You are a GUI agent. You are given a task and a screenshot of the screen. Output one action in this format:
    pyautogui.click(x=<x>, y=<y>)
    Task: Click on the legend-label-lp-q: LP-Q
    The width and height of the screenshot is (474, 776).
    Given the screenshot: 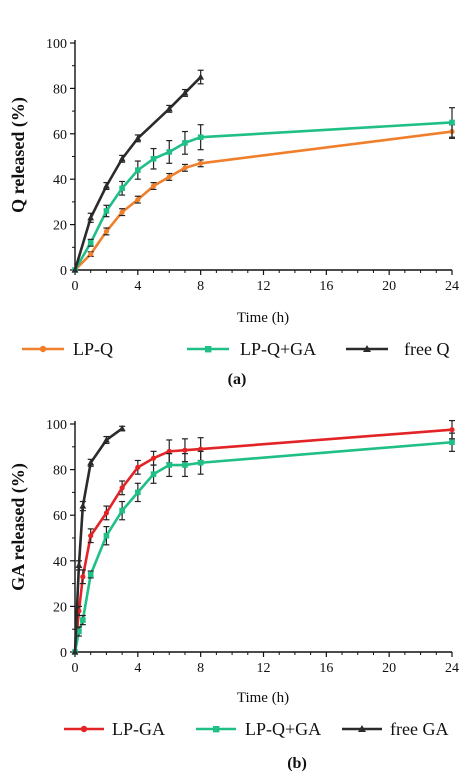 What is the action you would take?
    pyautogui.click(x=93, y=349)
    